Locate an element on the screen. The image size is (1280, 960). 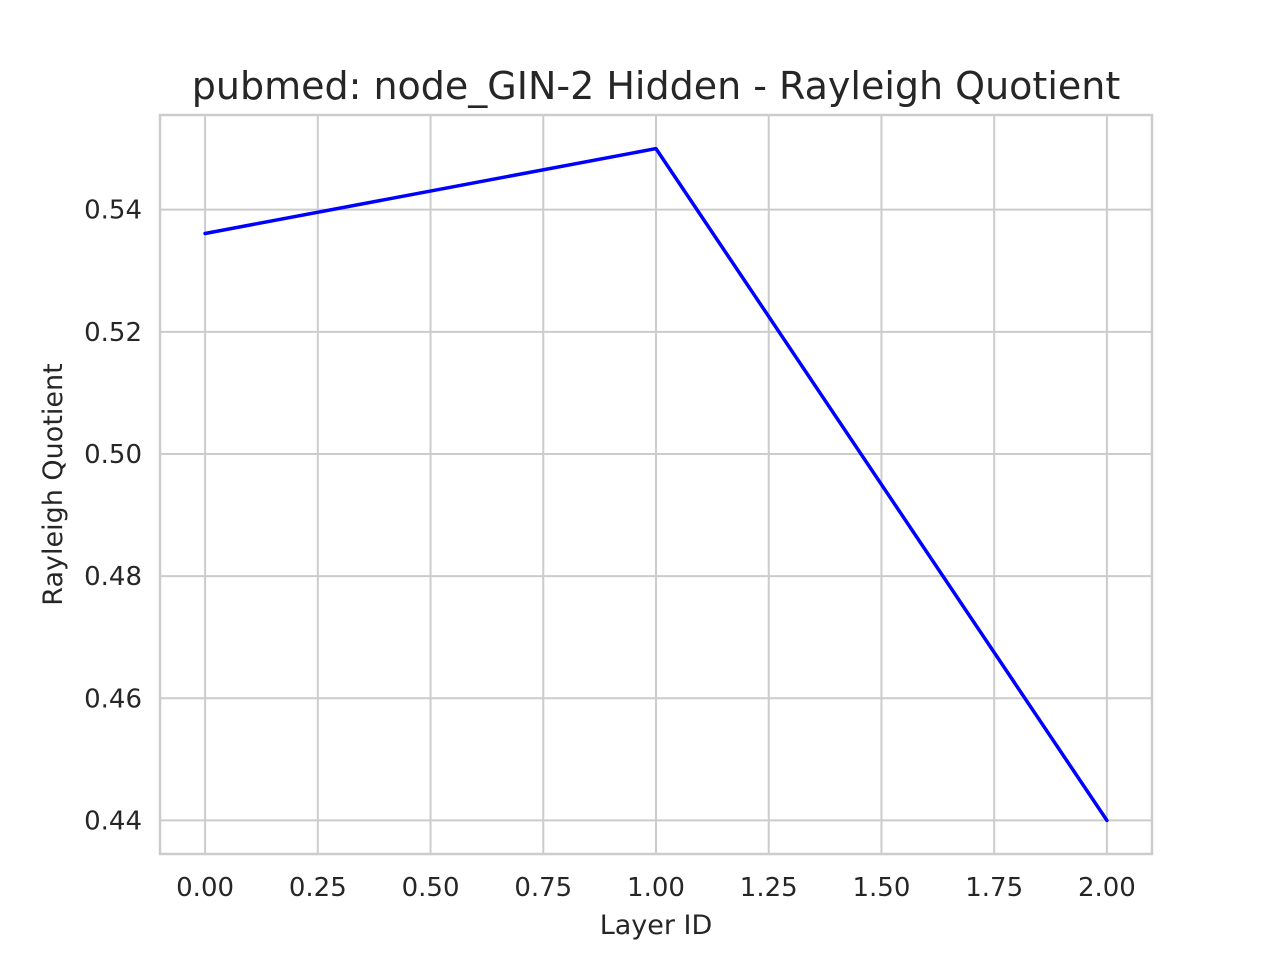
x-tick-label: 0.50 is located at coordinates (431, 888).